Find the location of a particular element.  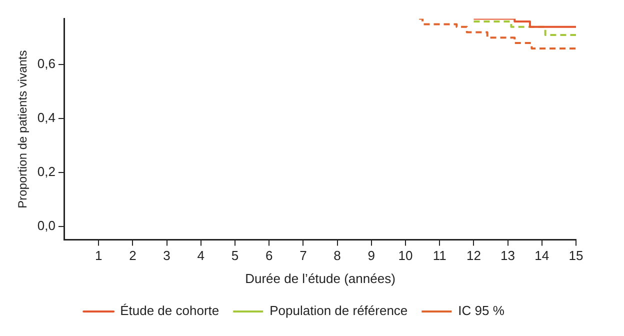

x-tick-label: 11 is located at coordinates (439, 256).